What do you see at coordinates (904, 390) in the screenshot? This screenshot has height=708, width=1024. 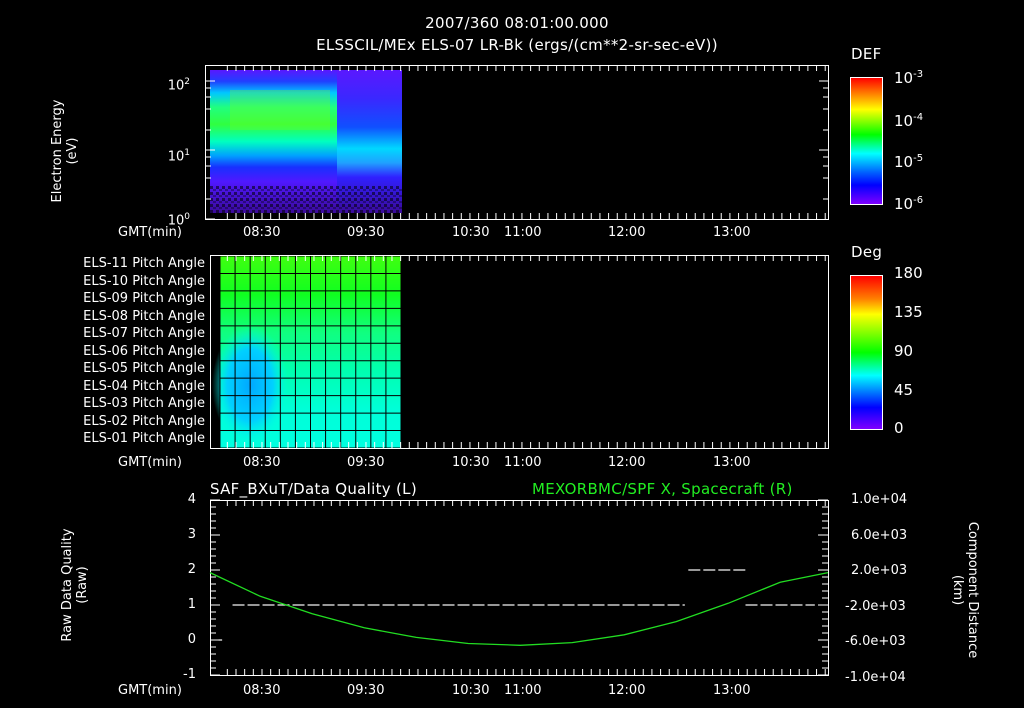 I see `deg-tick-45: 45` at bounding box center [904, 390].